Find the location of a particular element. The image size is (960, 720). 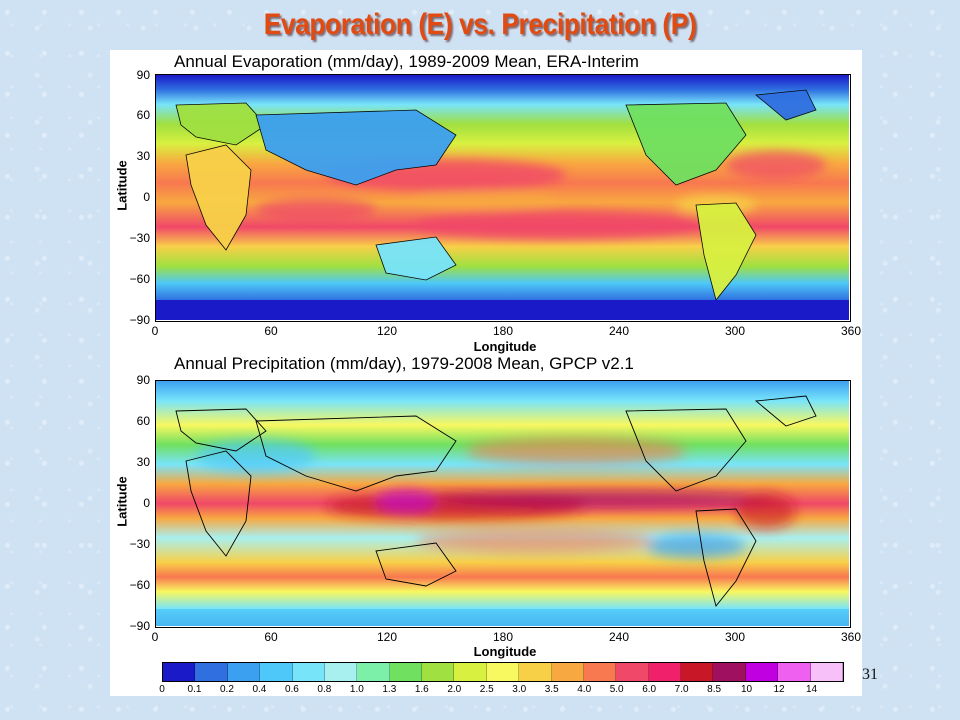

slide-title: Evaporation (E) vs. Precipitation (P) is located at coordinates (480, 24).